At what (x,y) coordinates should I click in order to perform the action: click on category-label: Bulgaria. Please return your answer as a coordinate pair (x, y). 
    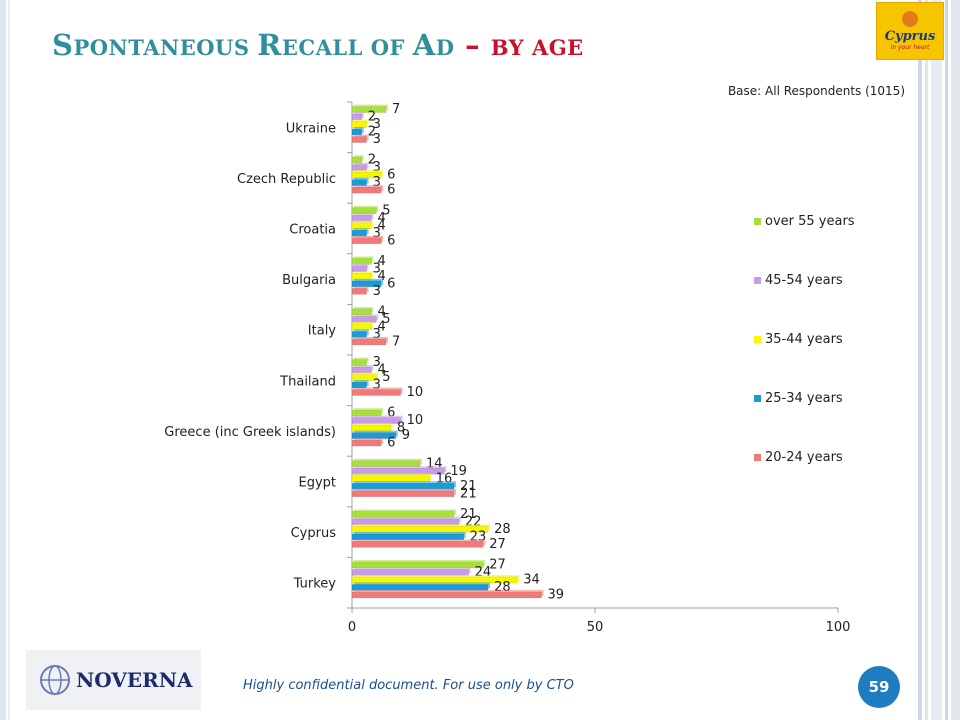
    Looking at the image, I should click on (309, 280).